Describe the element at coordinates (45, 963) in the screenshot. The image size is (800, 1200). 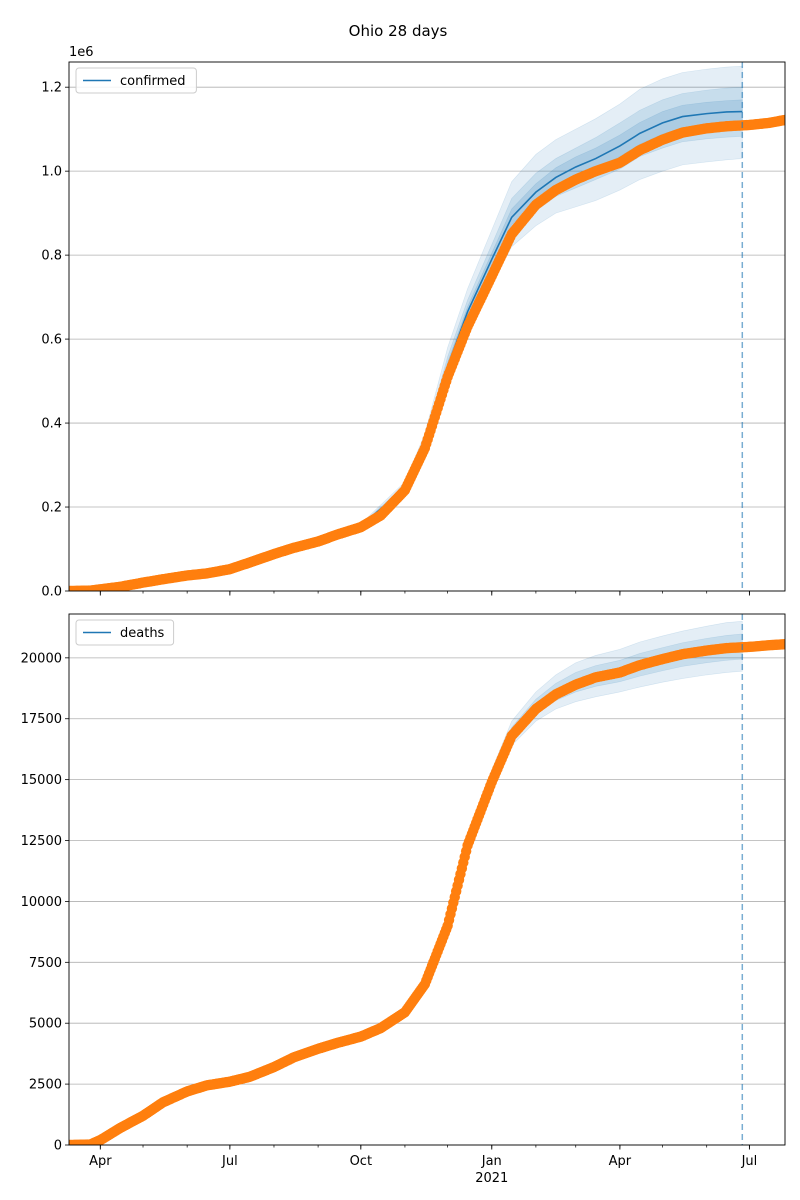
I see `y-tick-label: 7500` at that location.